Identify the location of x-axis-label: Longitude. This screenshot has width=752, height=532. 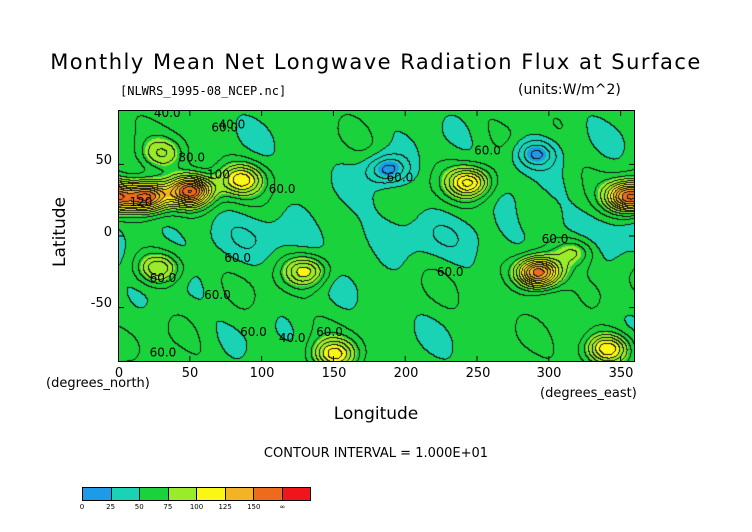
(376, 414).